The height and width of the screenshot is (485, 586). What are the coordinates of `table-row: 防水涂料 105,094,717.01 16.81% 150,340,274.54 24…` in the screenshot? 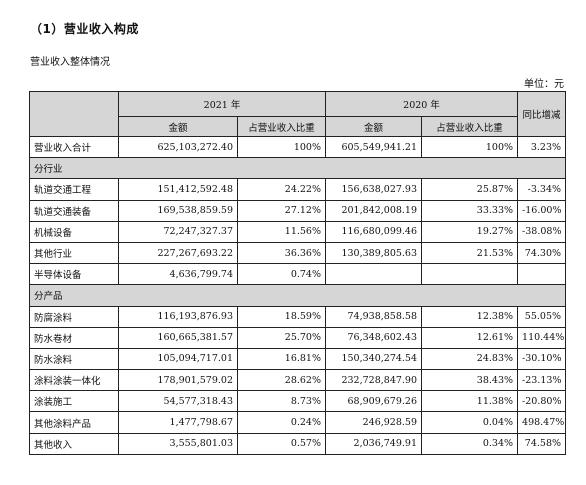 It's located at (298, 359).